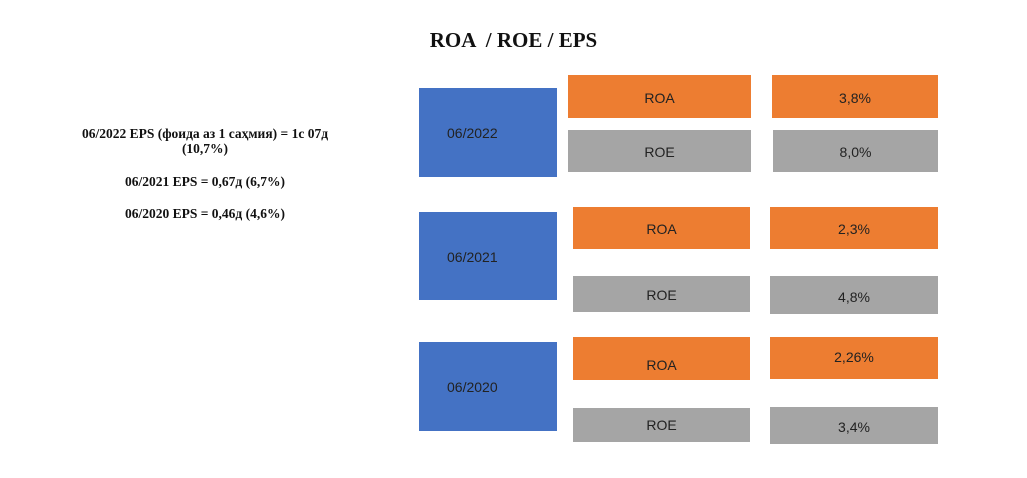 Image resolution: width=1027 pixels, height=478 pixels. Describe the element at coordinates (513, 40) in the screenshot. I see `slide-title: ROA / ROE / EPS` at that location.